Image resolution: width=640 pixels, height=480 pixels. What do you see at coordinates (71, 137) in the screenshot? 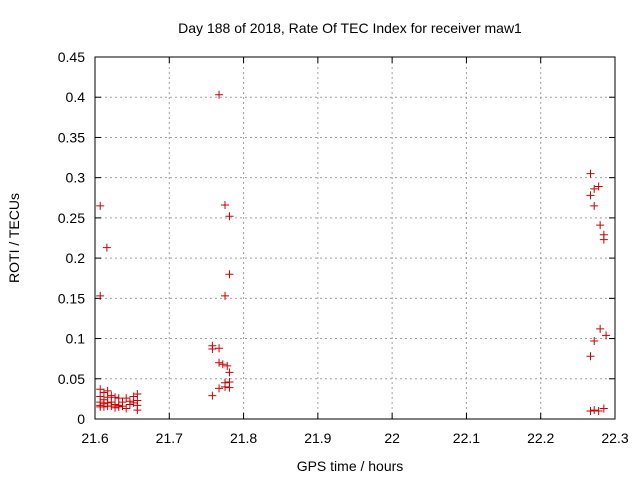
I see `y-tick-label: 0.35` at bounding box center [71, 137].